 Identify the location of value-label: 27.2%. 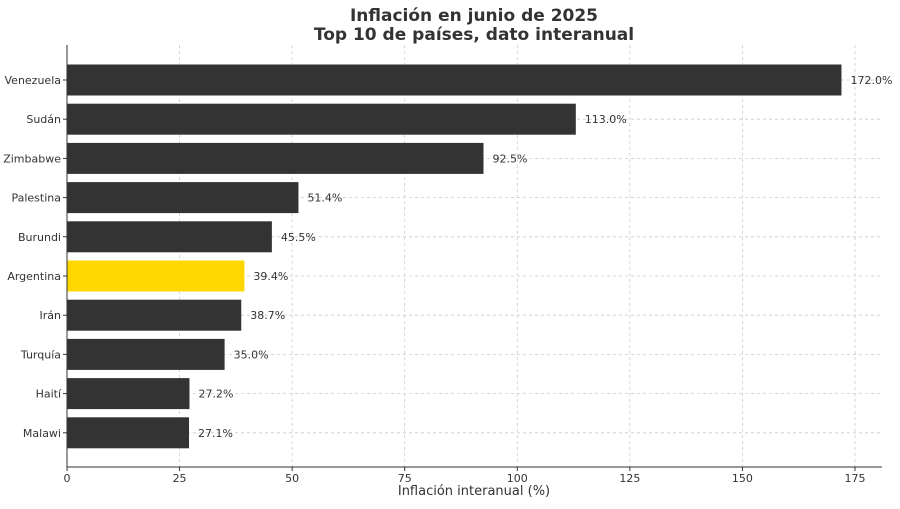
(215, 394).